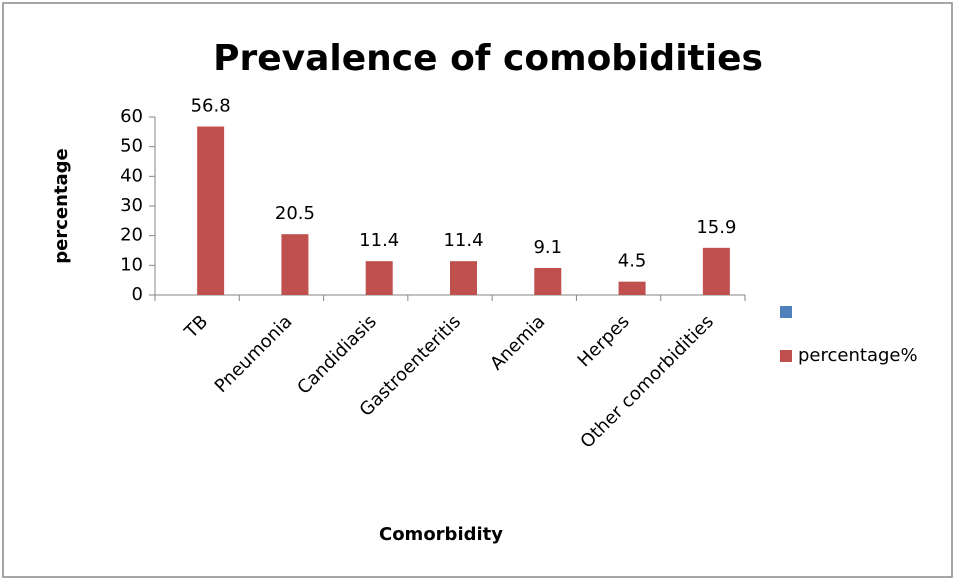 This screenshot has height=580, width=956. I want to click on data-label: 4.5, so click(632, 261).